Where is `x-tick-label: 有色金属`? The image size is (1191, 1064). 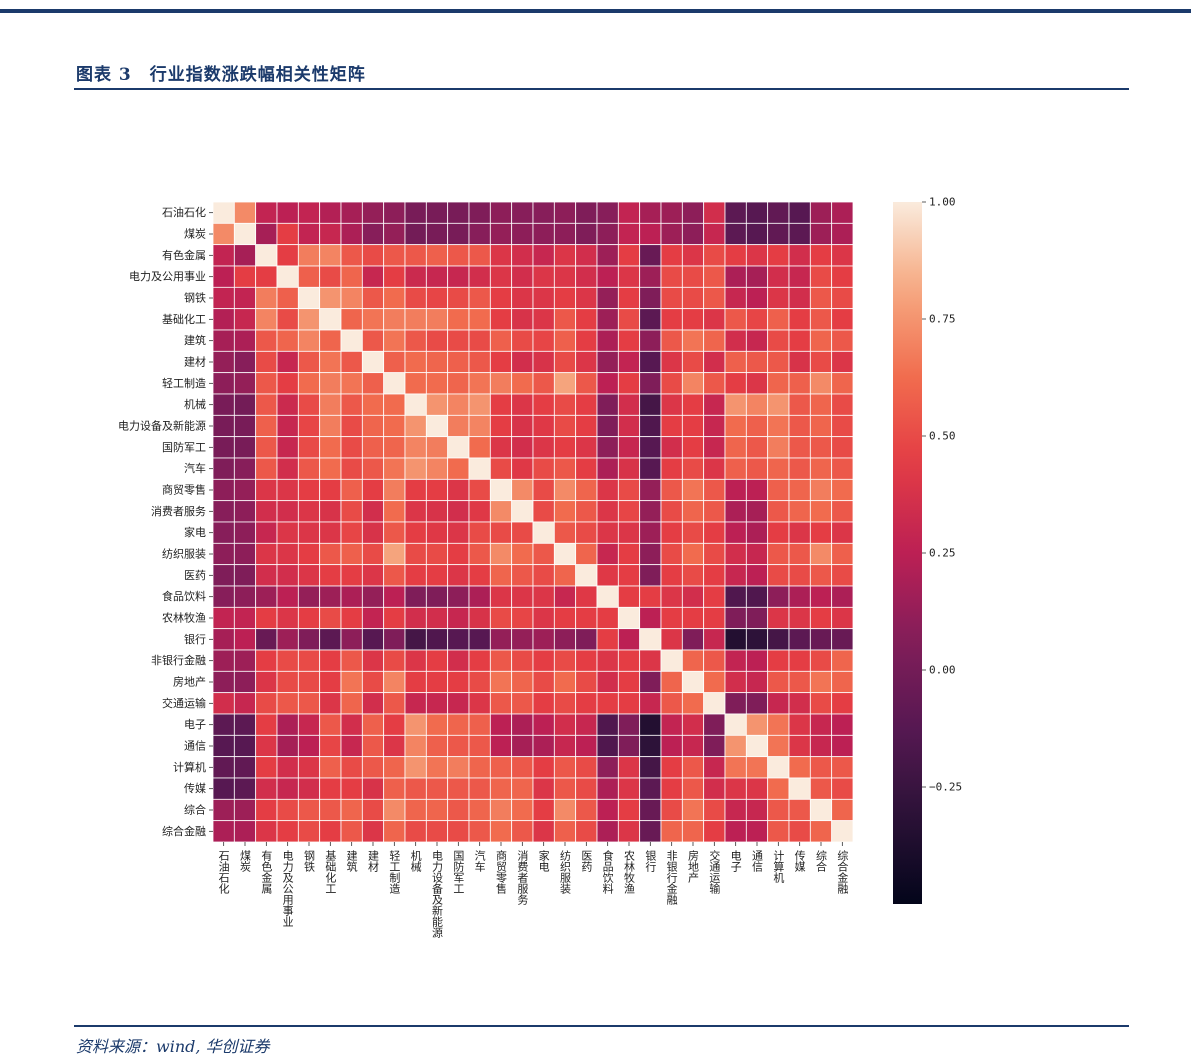 x-tick-label: 有色金属 is located at coordinates (266, 872).